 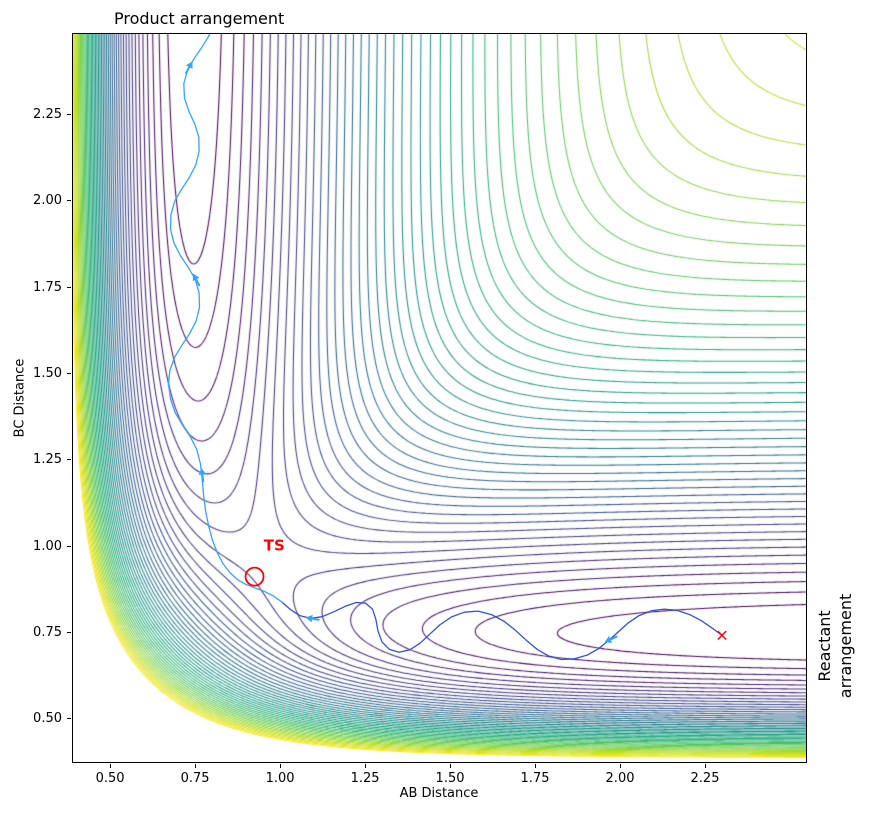 What do you see at coordinates (365, 778) in the screenshot?
I see `x-tick-label: 1.25` at bounding box center [365, 778].